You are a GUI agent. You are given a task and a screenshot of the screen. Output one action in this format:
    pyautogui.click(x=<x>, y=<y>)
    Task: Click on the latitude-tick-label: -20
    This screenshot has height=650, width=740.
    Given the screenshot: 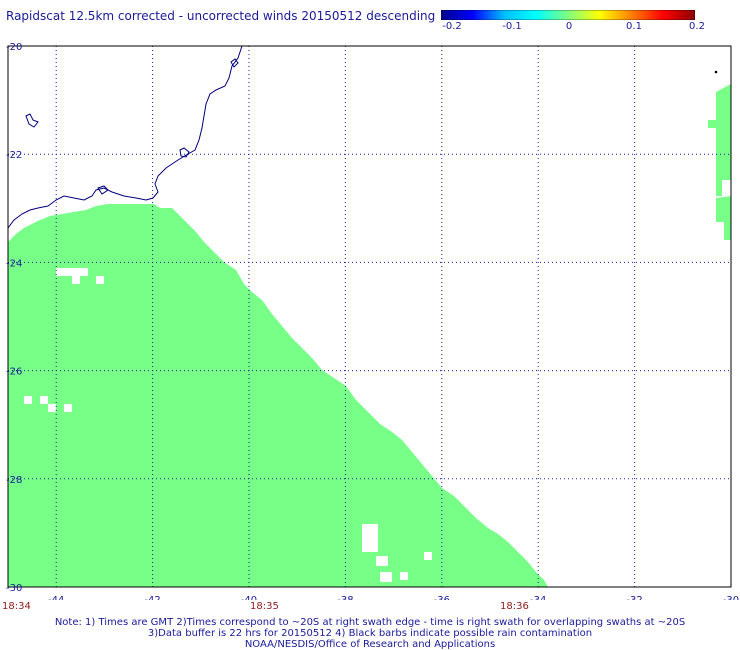 What is the action you would take?
    pyautogui.click(x=14, y=47)
    